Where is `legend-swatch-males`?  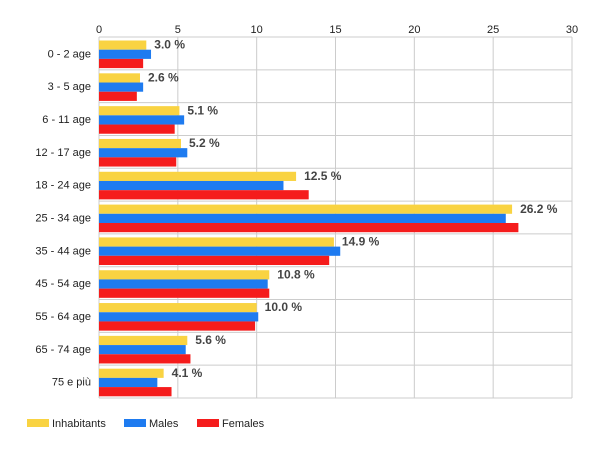 legend-swatch-males is located at coordinates (135, 423).